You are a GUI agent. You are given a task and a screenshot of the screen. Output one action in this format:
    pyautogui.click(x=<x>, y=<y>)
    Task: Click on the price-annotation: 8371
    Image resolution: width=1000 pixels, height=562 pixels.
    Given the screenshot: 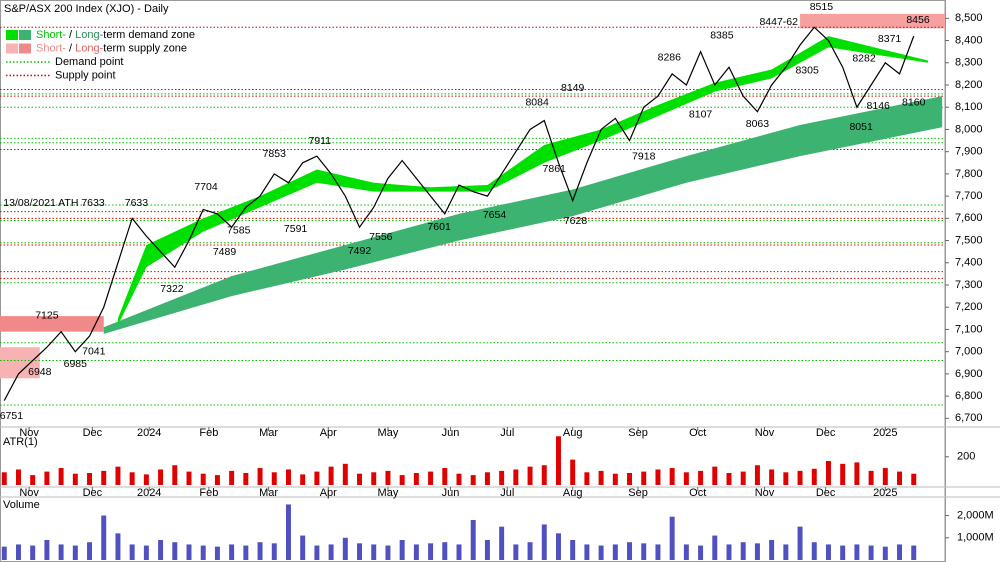 What is the action you would take?
    pyautogui.click(x=890, y=39)
    